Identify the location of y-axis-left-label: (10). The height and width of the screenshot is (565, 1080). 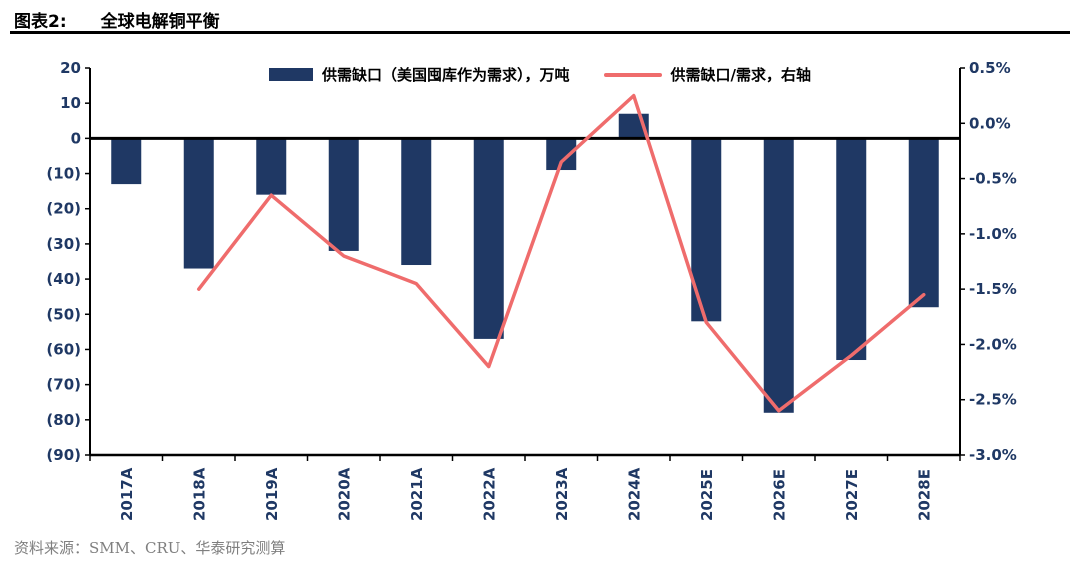
(63, 174).